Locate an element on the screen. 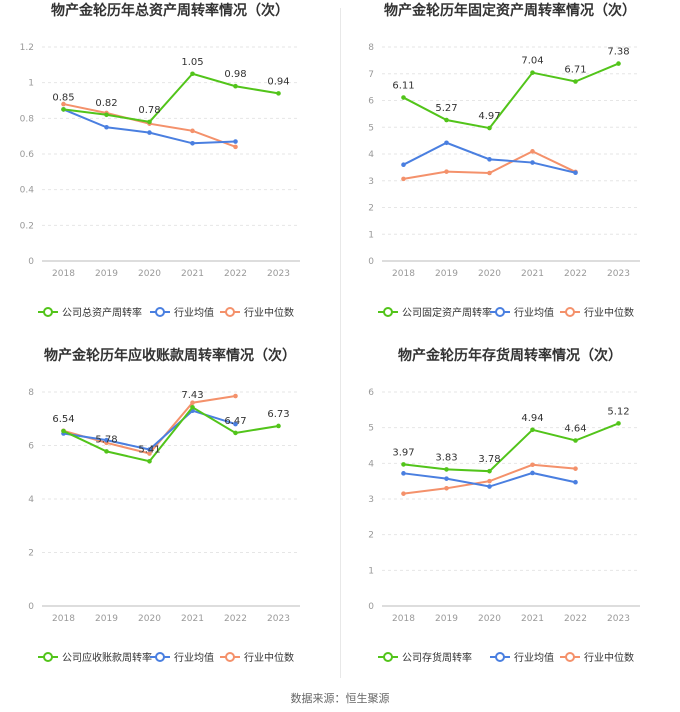  data-label: 1.05 is located at coordinates (192, 62).